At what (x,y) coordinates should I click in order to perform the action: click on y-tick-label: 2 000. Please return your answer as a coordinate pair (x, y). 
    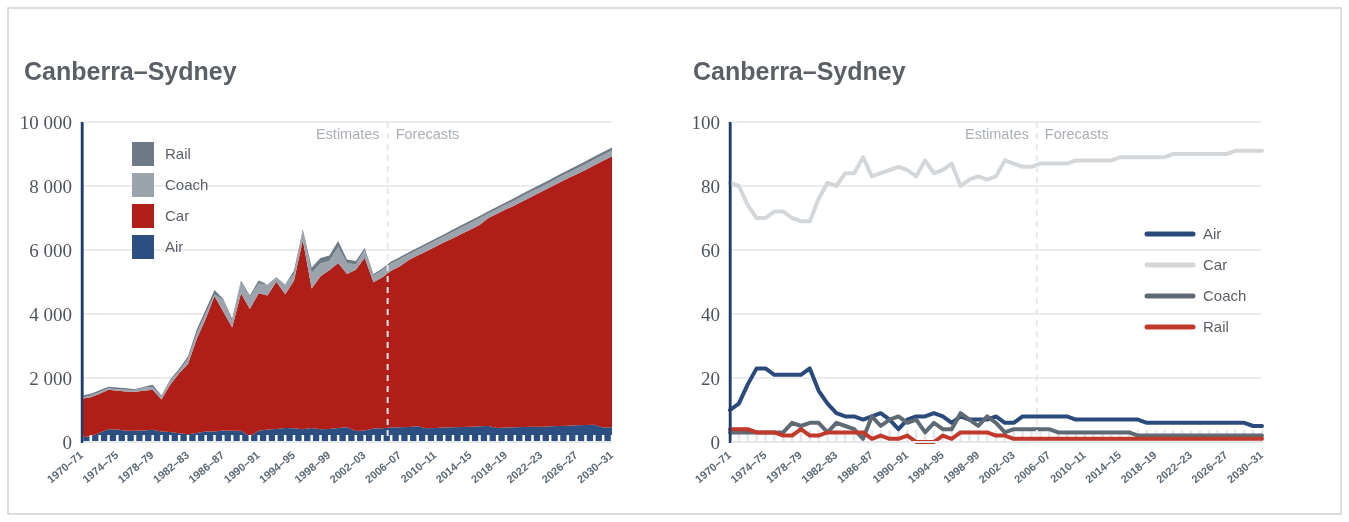
    Looking at the image, I should click on (50, 378).